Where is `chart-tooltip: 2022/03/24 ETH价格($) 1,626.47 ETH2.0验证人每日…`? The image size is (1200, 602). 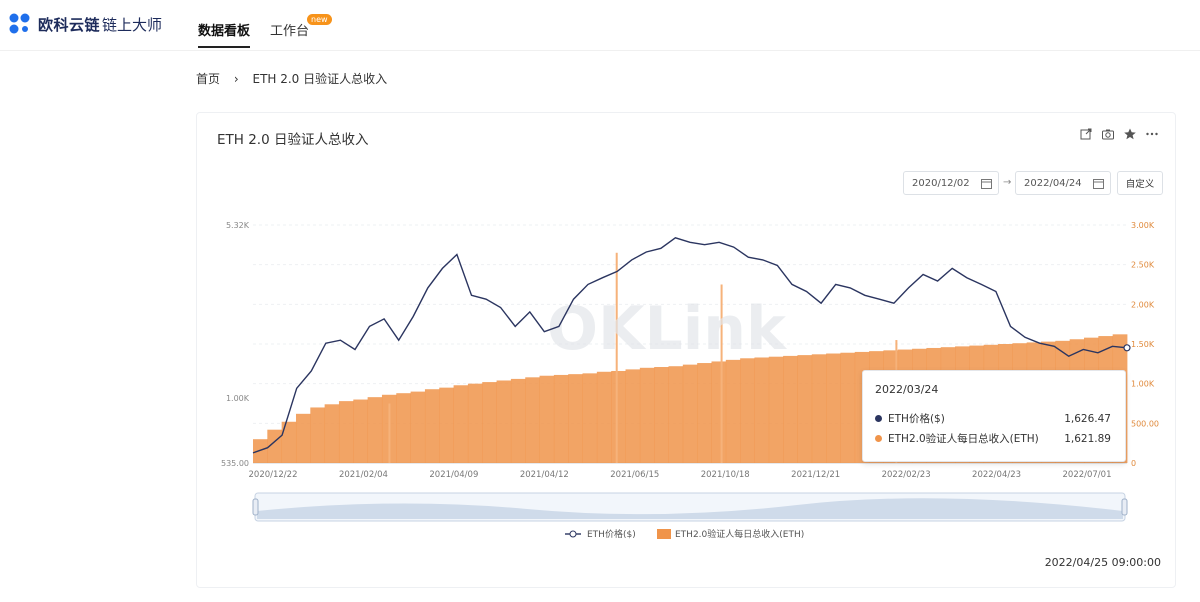 chart-tooltip: 2022/03/24 ETH价格($) 1,626.47 ETH2.0验证人每日… is located at coordinates (994, 416).